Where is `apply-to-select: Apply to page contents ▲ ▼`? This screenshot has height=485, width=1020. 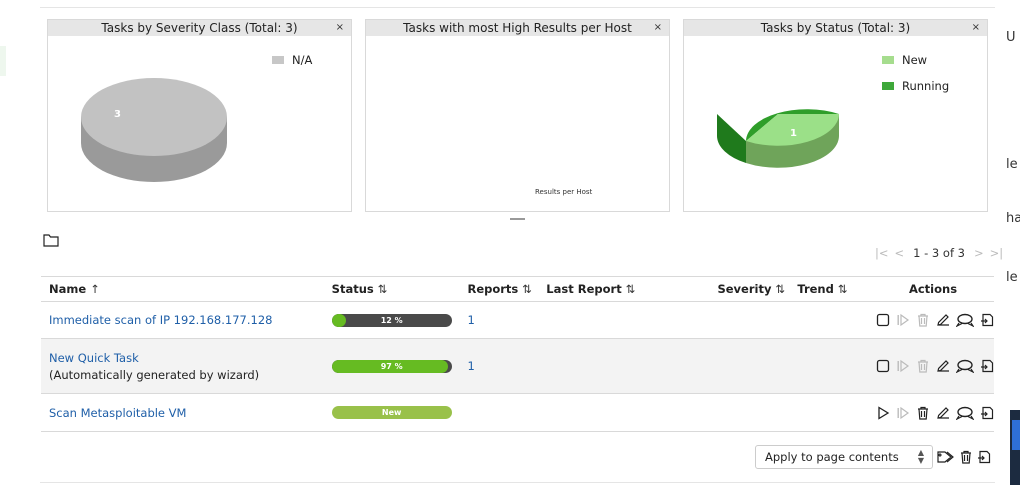
apply-to-select: Apply to page contents ▲ ▼ is located at coordinates (844, 457).